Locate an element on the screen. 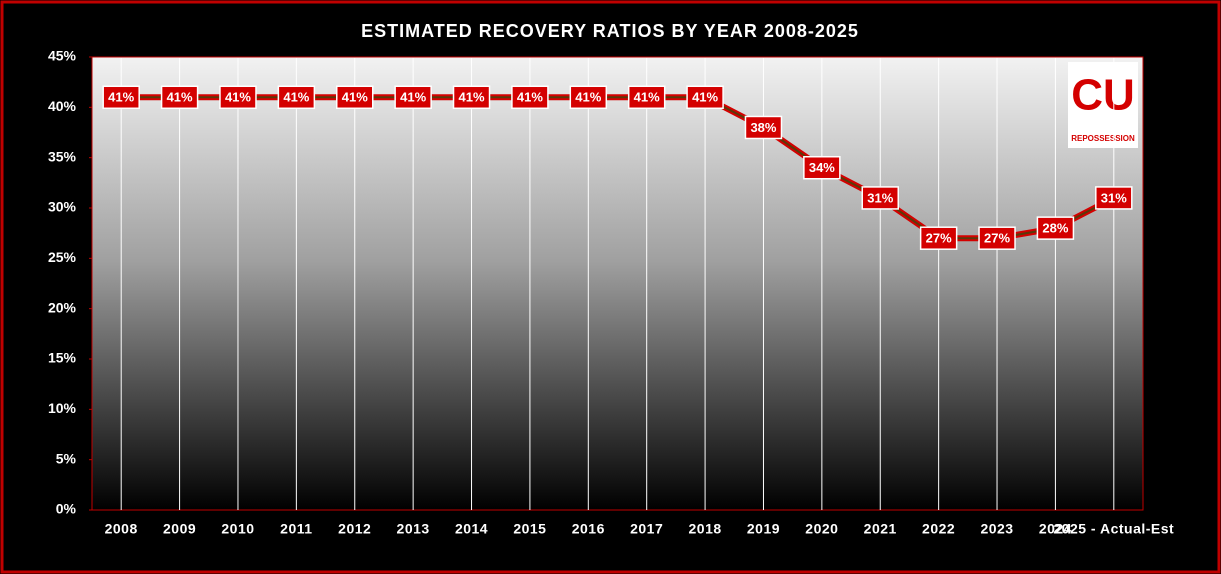  x-tick-label: 2013 is located at coordinates (413, 529).